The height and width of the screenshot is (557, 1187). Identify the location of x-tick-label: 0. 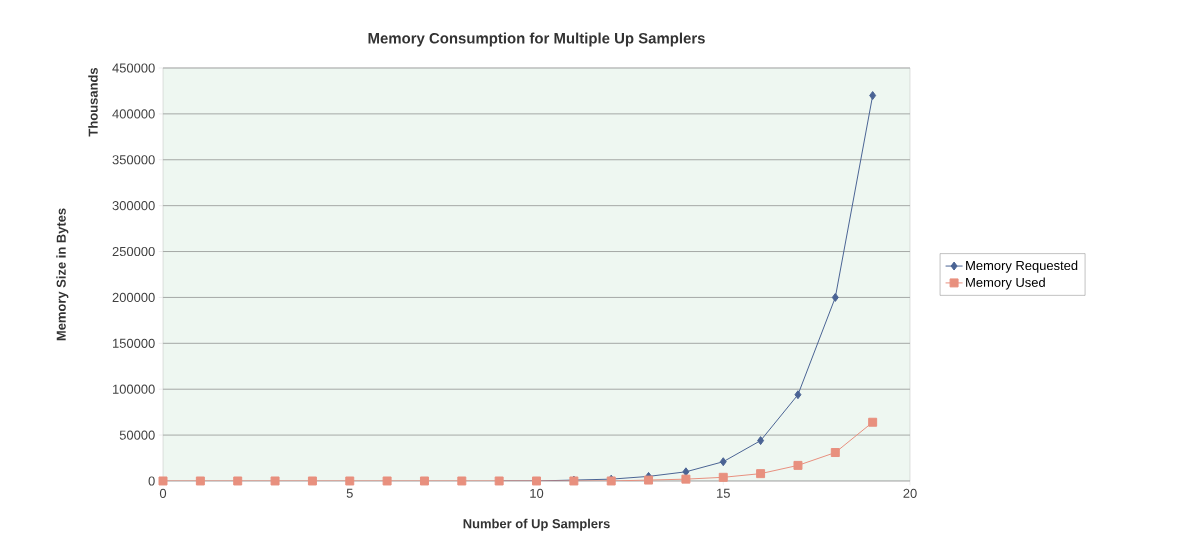
(163, 493).